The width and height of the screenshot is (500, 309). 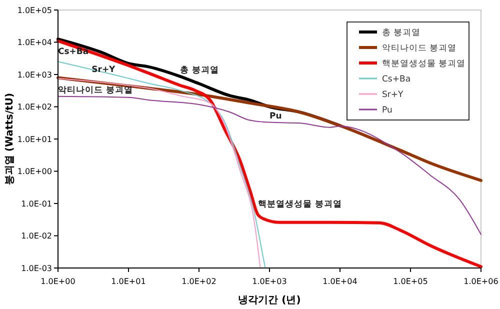 I want to click on legend-label: 핵분열생성물 붕괴열, so click(x=424, y=63).